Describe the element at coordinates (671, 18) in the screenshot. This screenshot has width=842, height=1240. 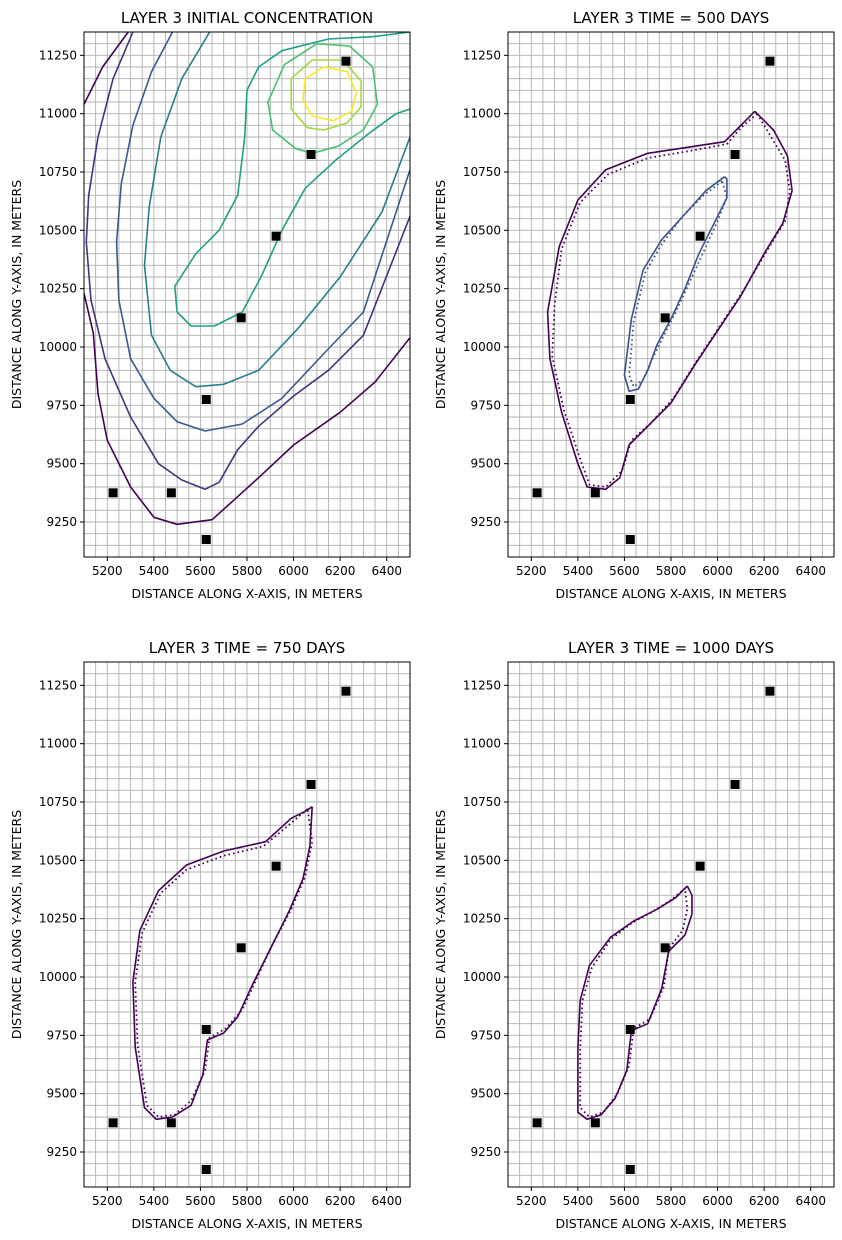
I see `chart-title: LAYER 3 TIME = 500 DAYS` at that location.